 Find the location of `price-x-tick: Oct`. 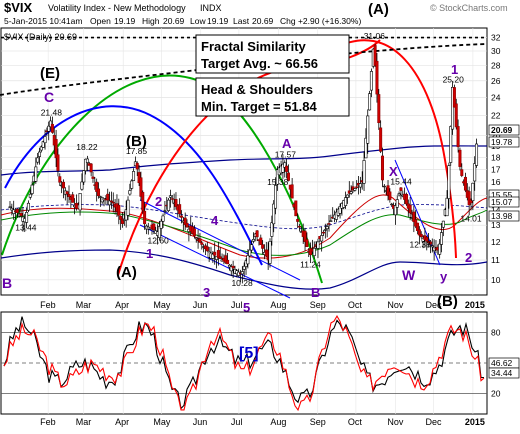

price-x-tick: Oct is located at coordinates (355, 305).